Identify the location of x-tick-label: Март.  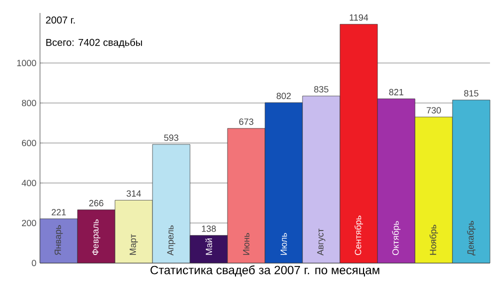
(134, 244).